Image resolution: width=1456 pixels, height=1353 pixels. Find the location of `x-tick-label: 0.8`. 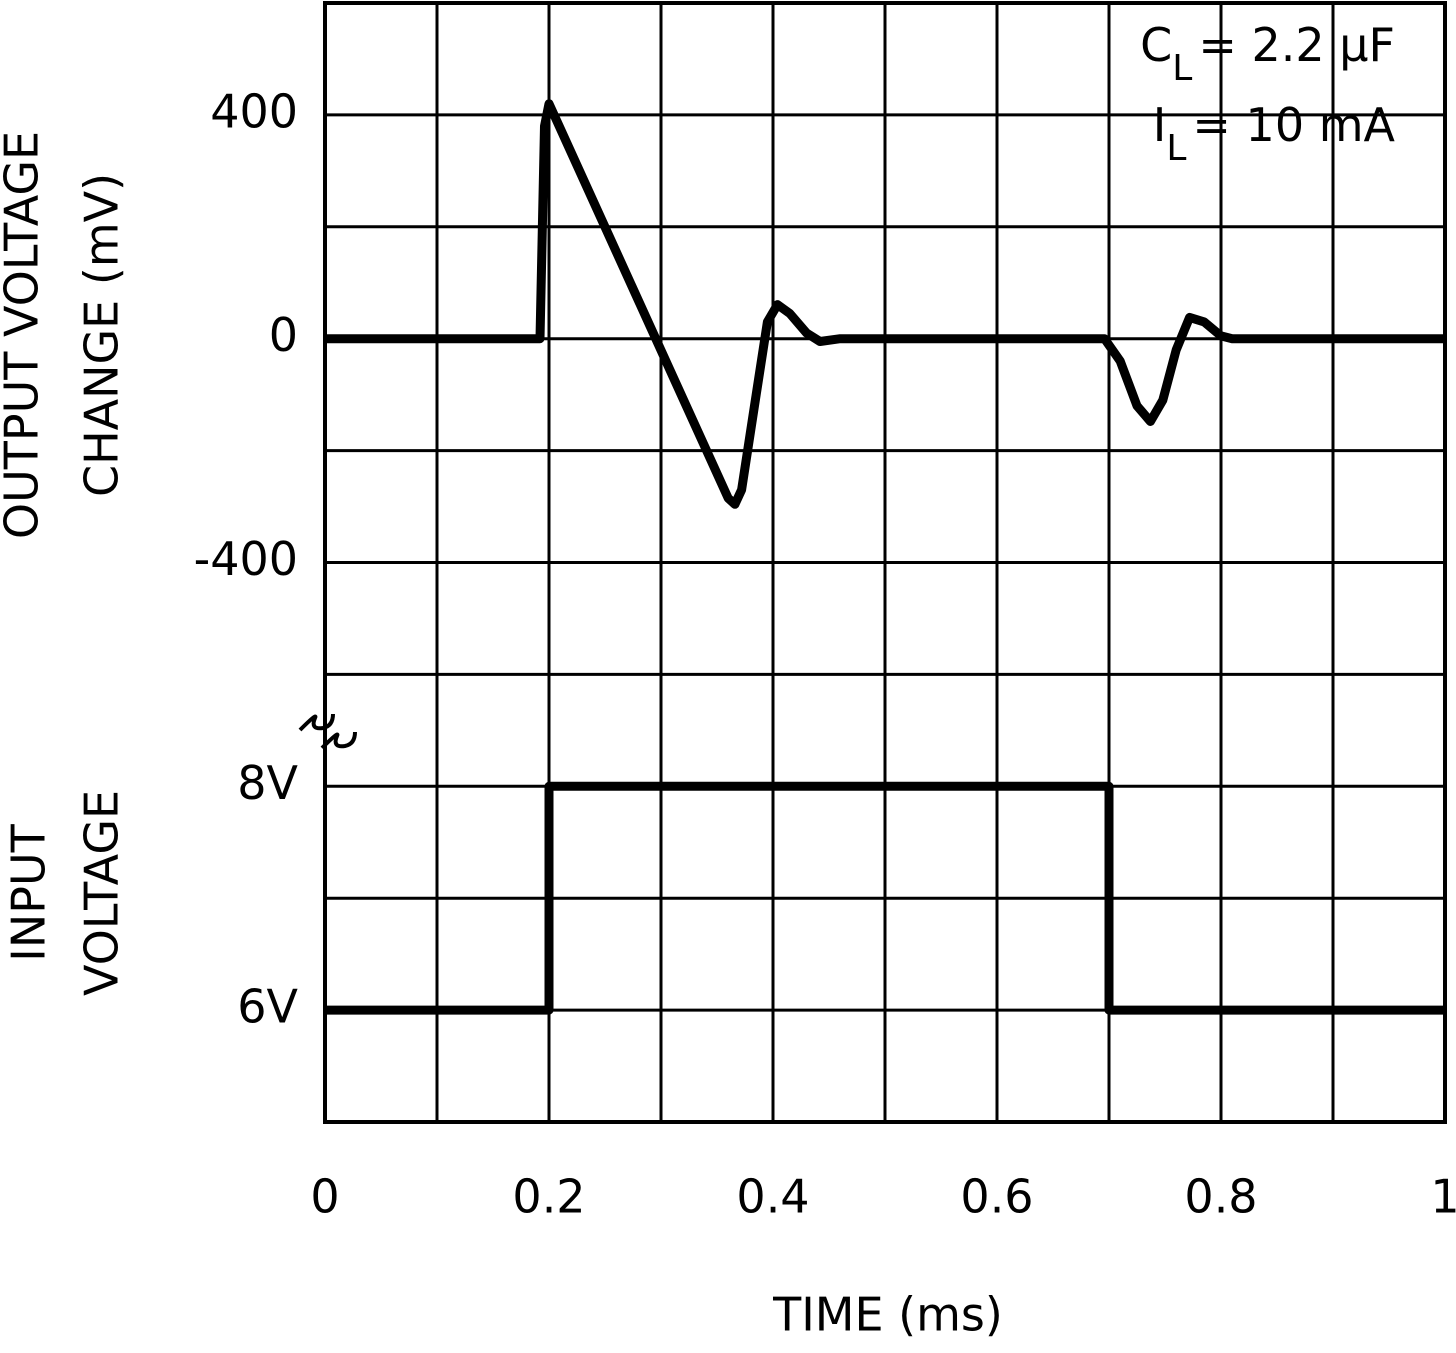

x-tick-label: 0.8 is located at coordinates (1220, 1197).